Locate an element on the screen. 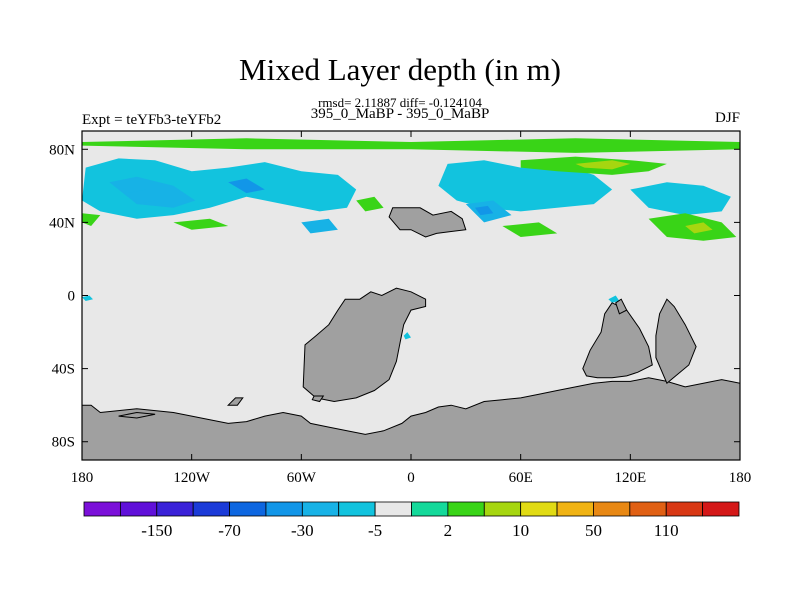 This screenshot has height=600, width=800. x-tick-label: 60E is located at coordinates (521, 478).